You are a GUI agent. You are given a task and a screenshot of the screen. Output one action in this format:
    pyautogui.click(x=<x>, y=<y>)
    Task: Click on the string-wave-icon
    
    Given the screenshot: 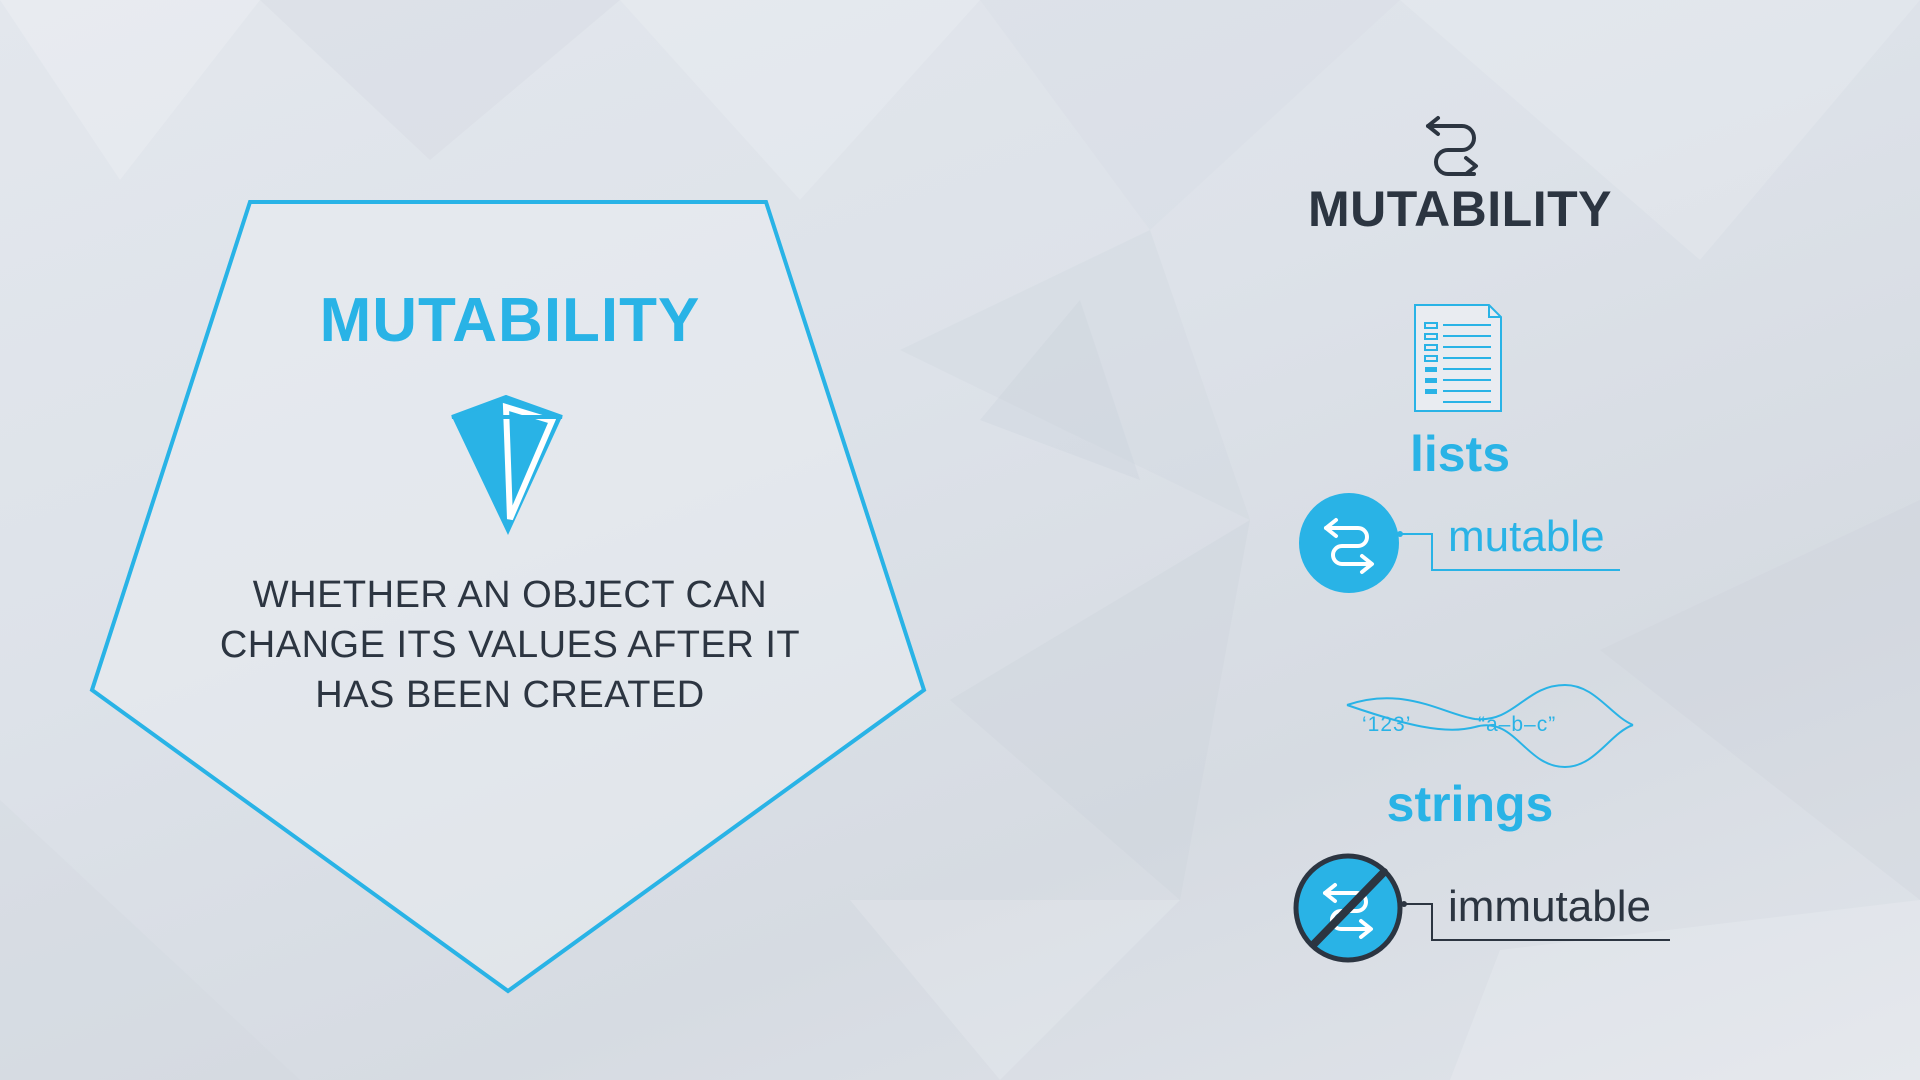 What is the action you would take?
    pyautogui.click(x=1490, y=726)
    